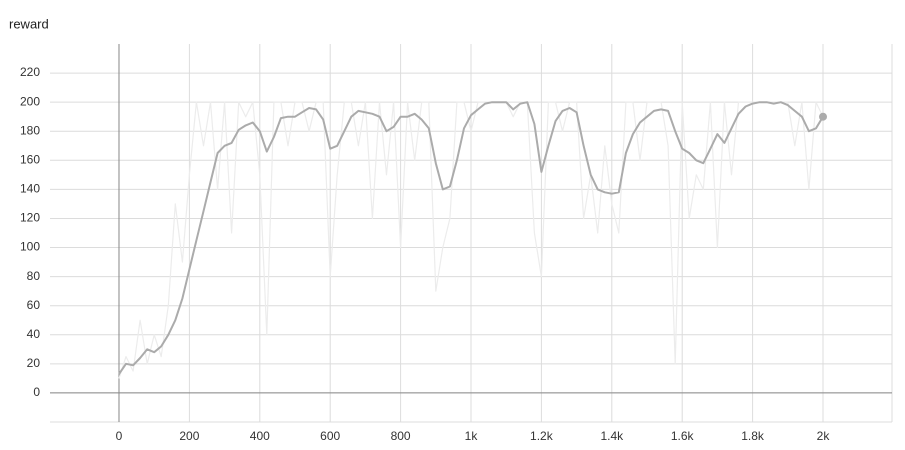  I want to click on x-tick-label: 1.4k, so click(612, 436).